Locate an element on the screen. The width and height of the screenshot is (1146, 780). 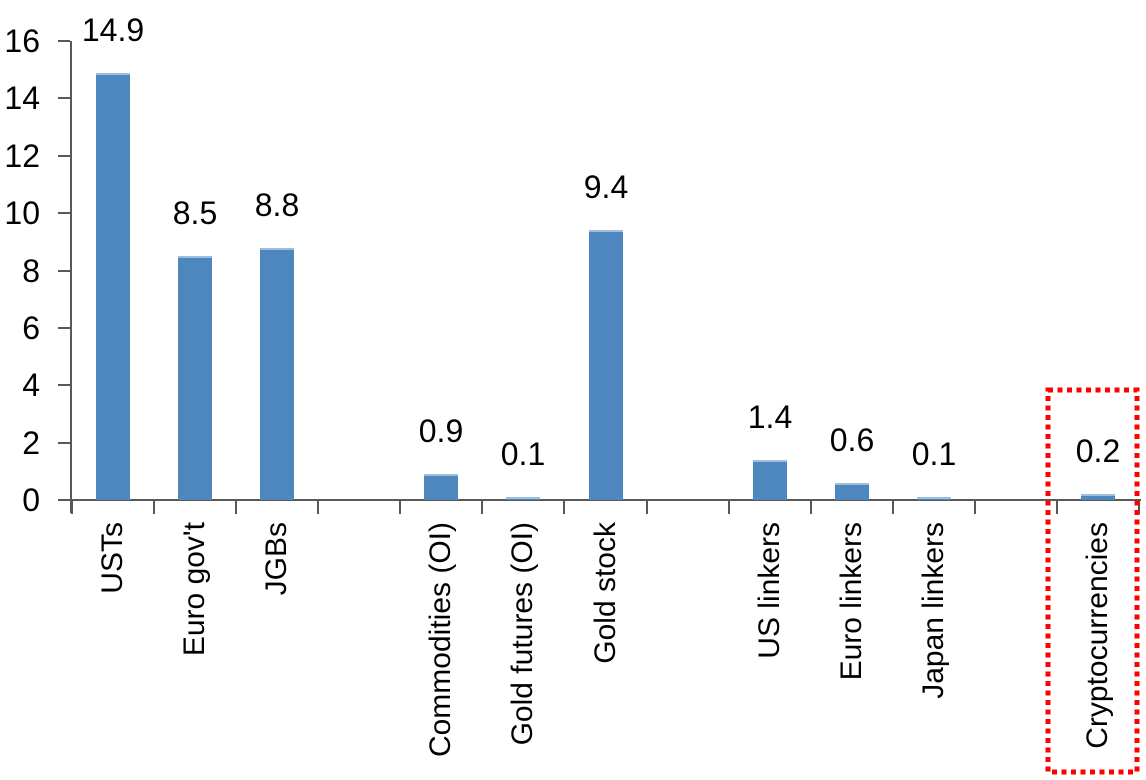
bar-value-label: 1.4 is located at coordinates (770, 417).